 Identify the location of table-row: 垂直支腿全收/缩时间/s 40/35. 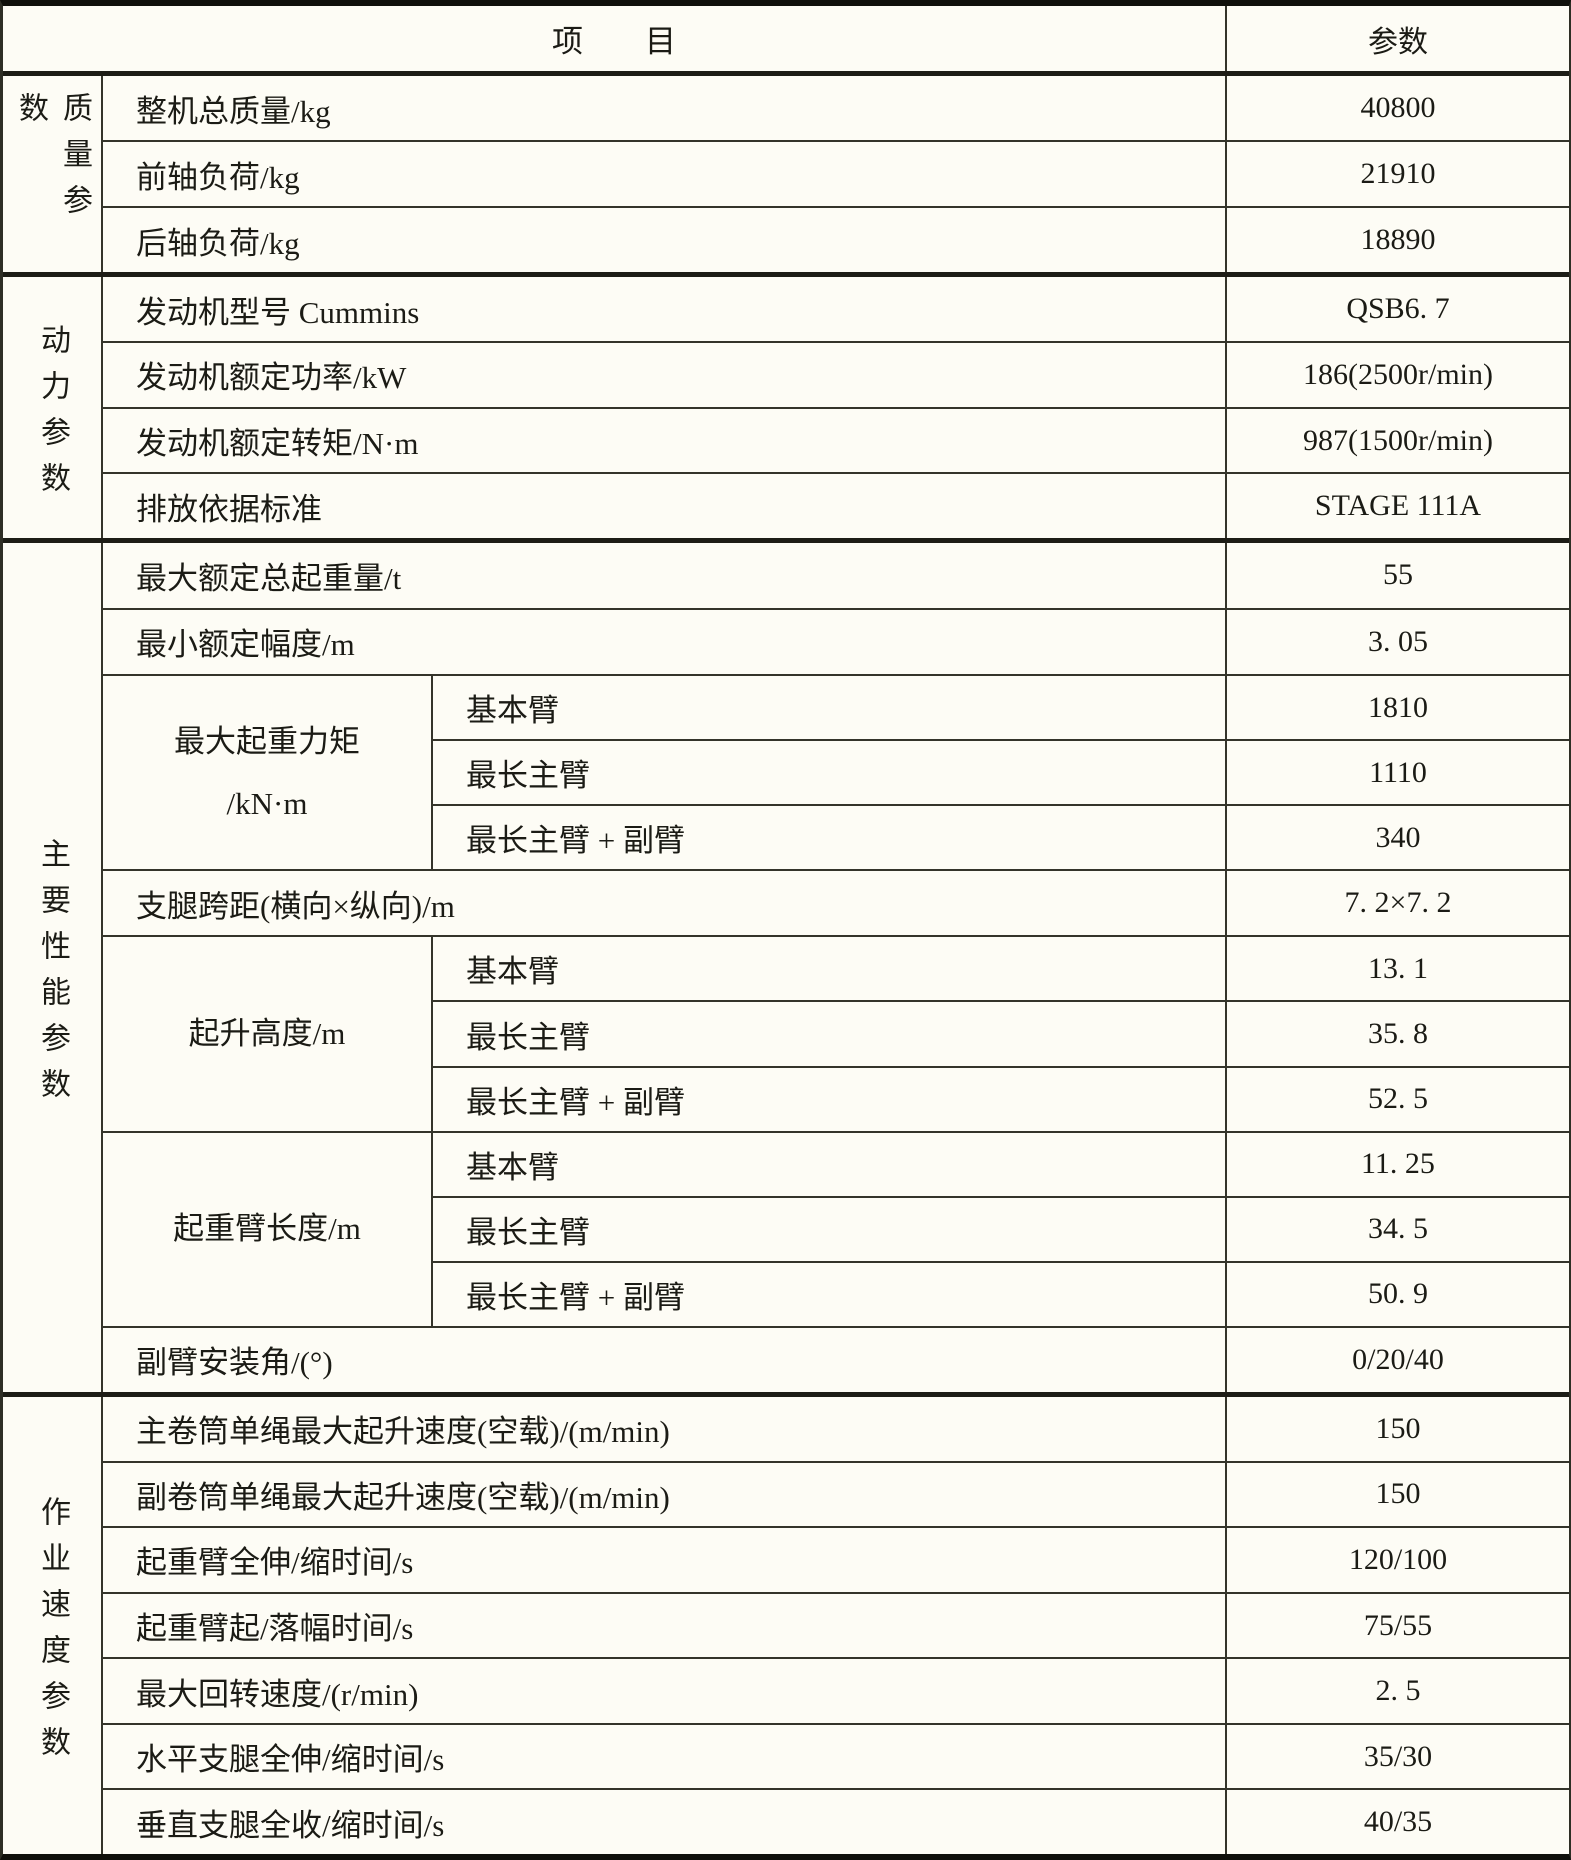
(836, 1821).